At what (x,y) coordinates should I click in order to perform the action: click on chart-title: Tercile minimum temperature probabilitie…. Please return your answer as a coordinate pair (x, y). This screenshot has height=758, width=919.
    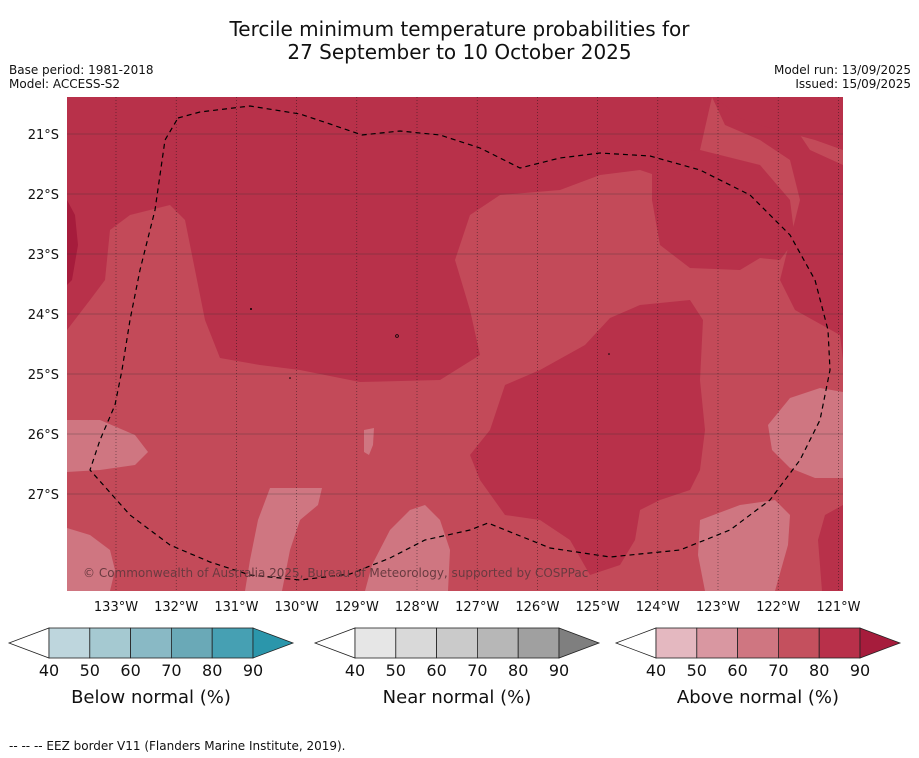
    Looking at the image, I should click on (459, 41).